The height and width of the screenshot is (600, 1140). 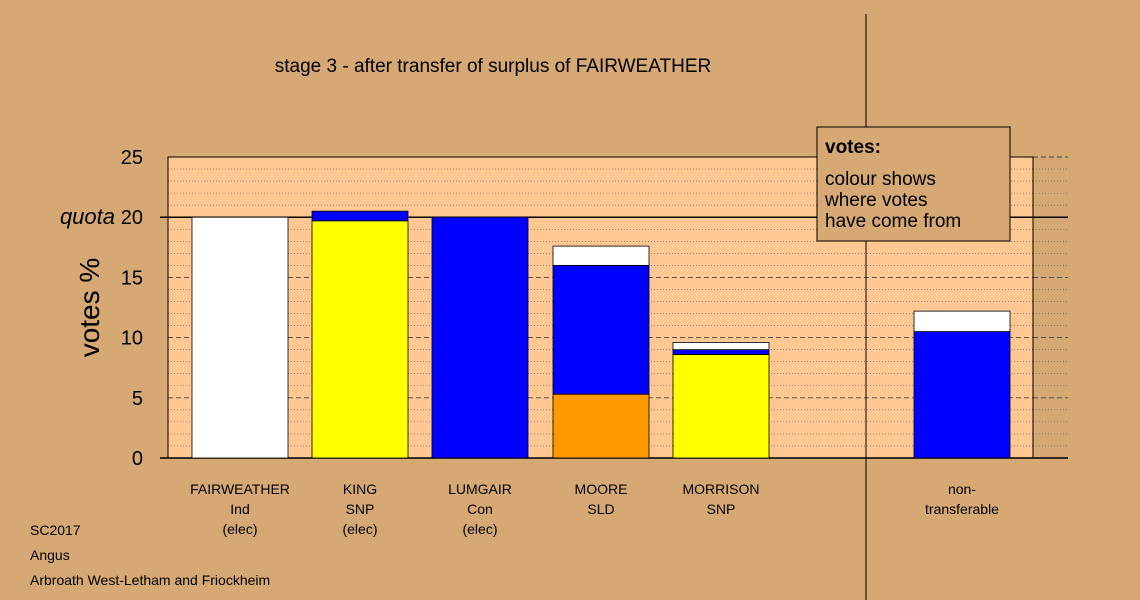 I want to click on y-tick-label: 15, so click(x=132, y=278).